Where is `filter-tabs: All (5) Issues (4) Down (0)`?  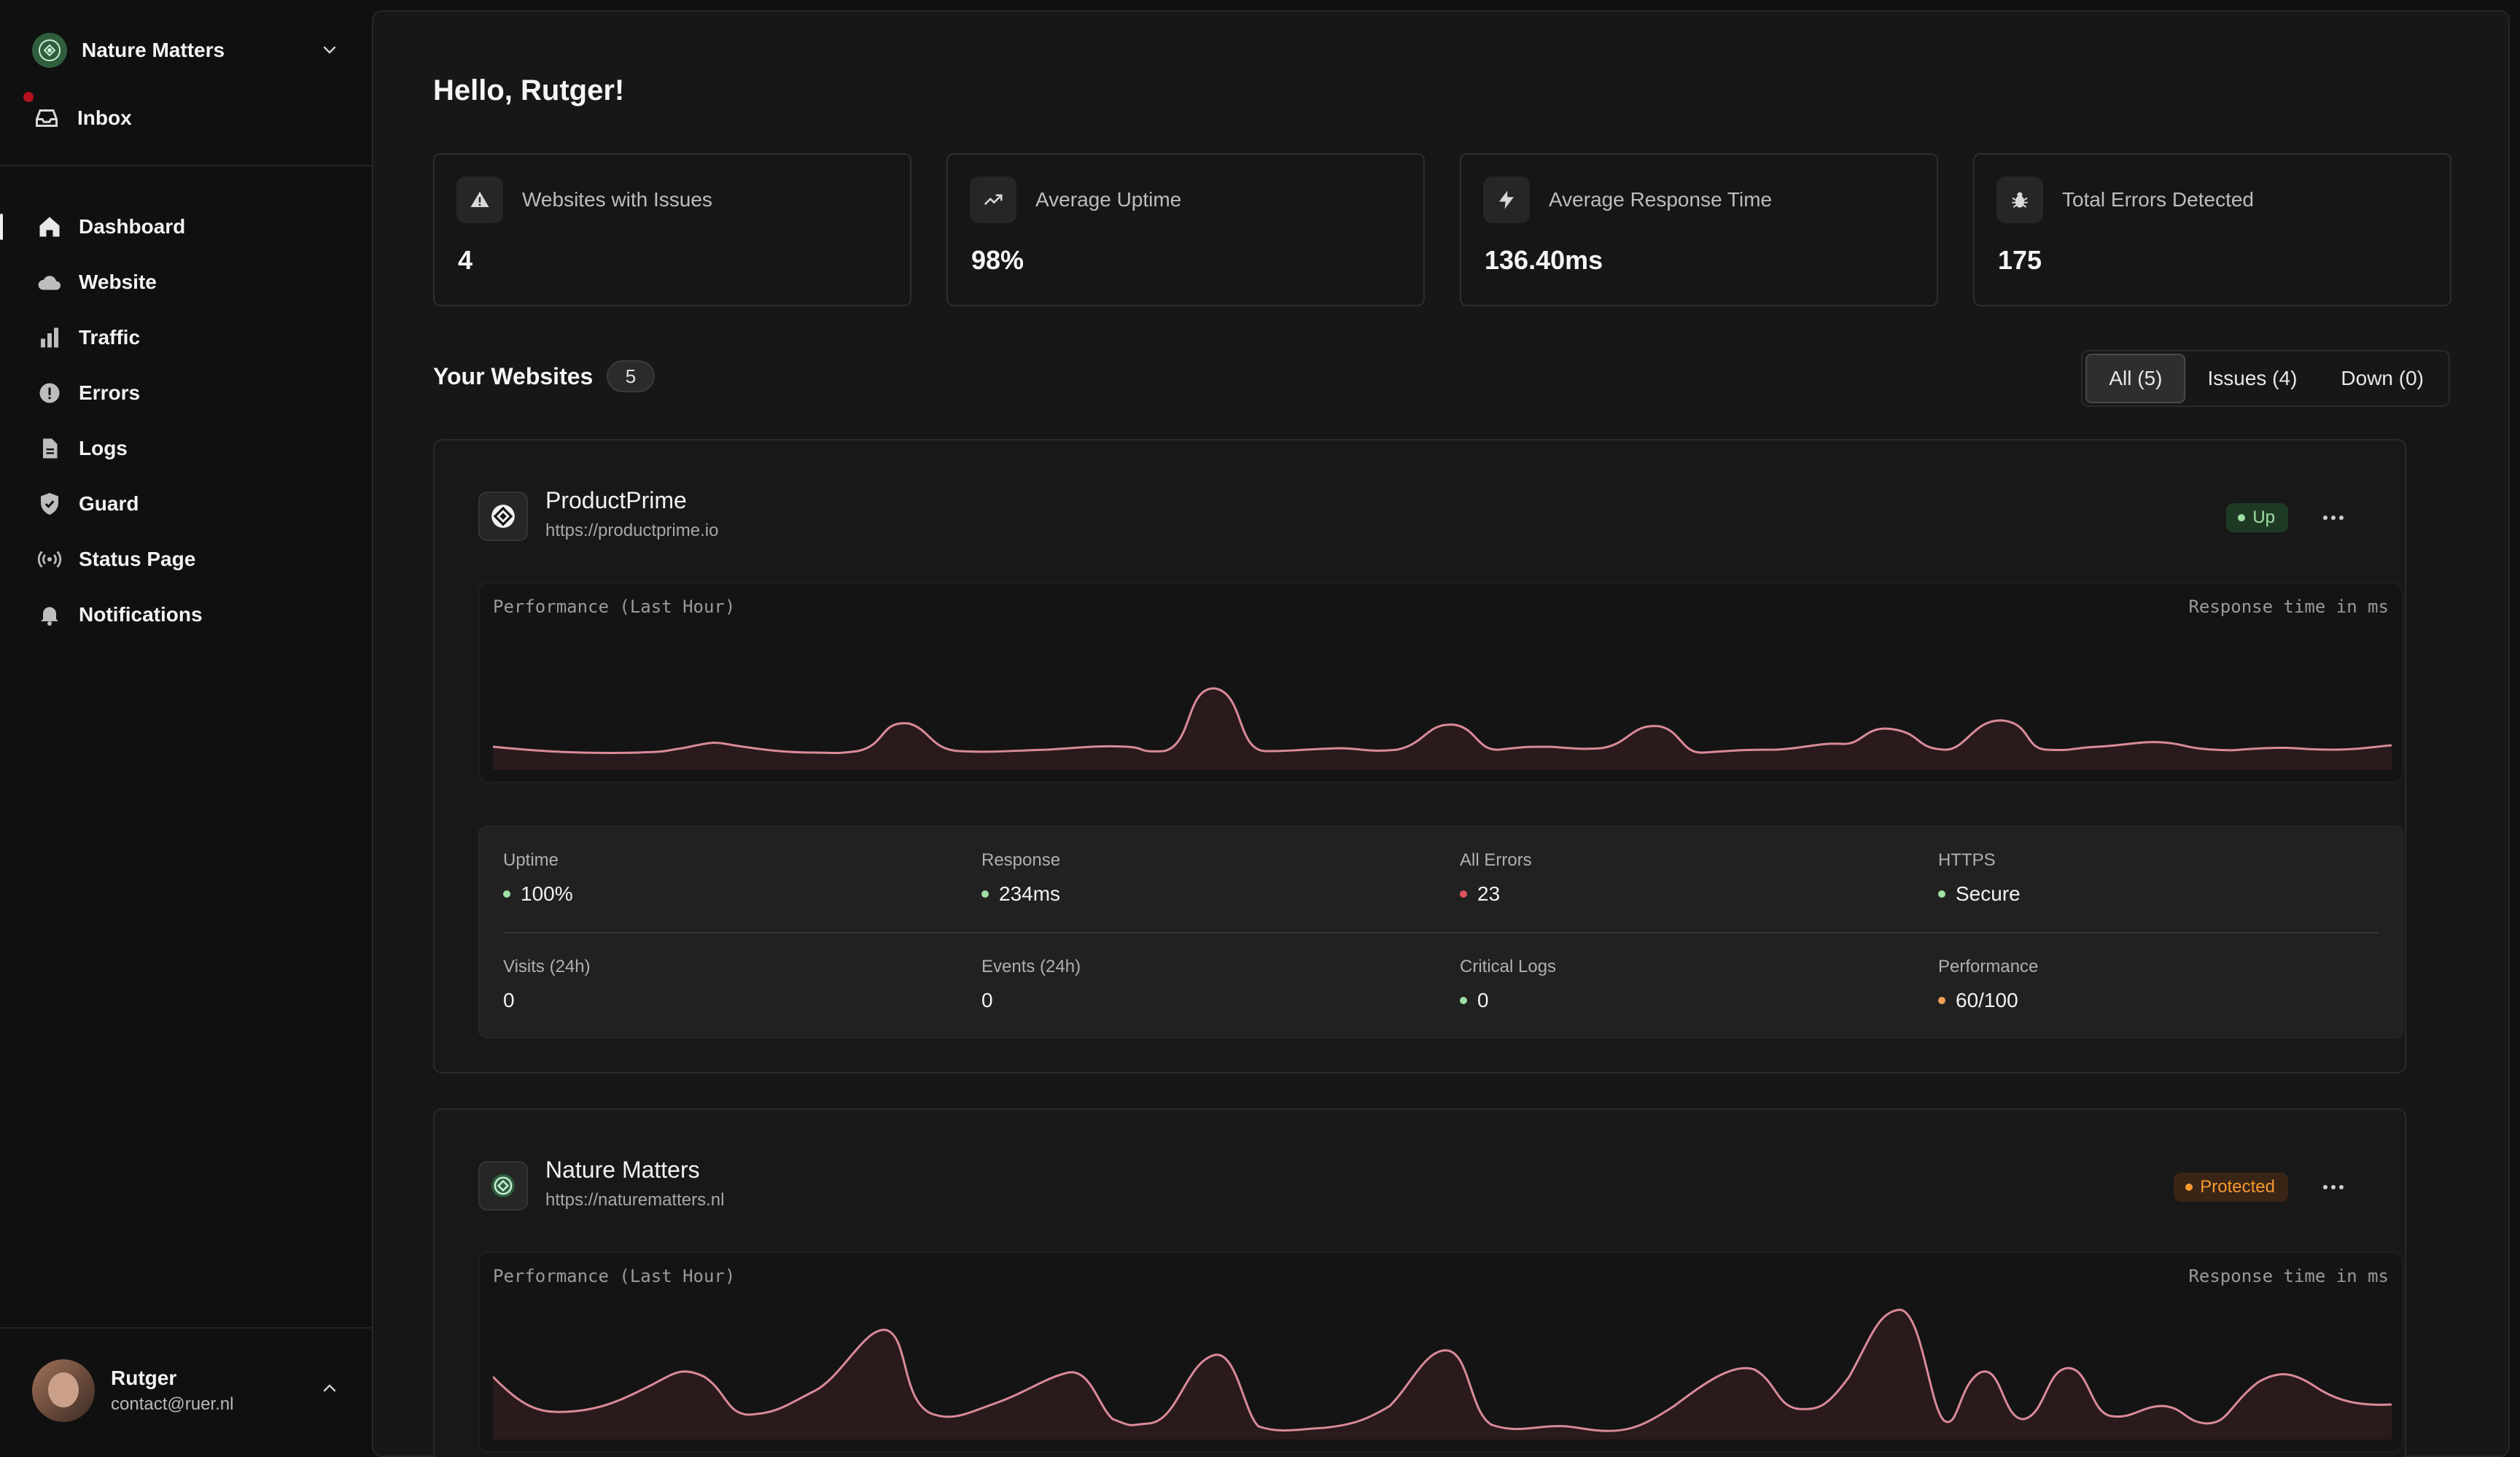 filter-tabs: All (5) Issues (4) Down (0) is located at coordinates (2265, 378).